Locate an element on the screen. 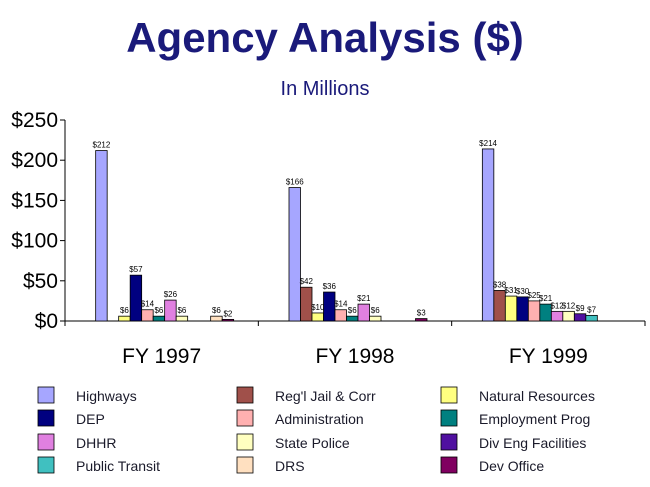 Image resolution: width=650 pixels, height=487 pixels. x-category-label: FY 1999 is located at coordinates (548, 356).